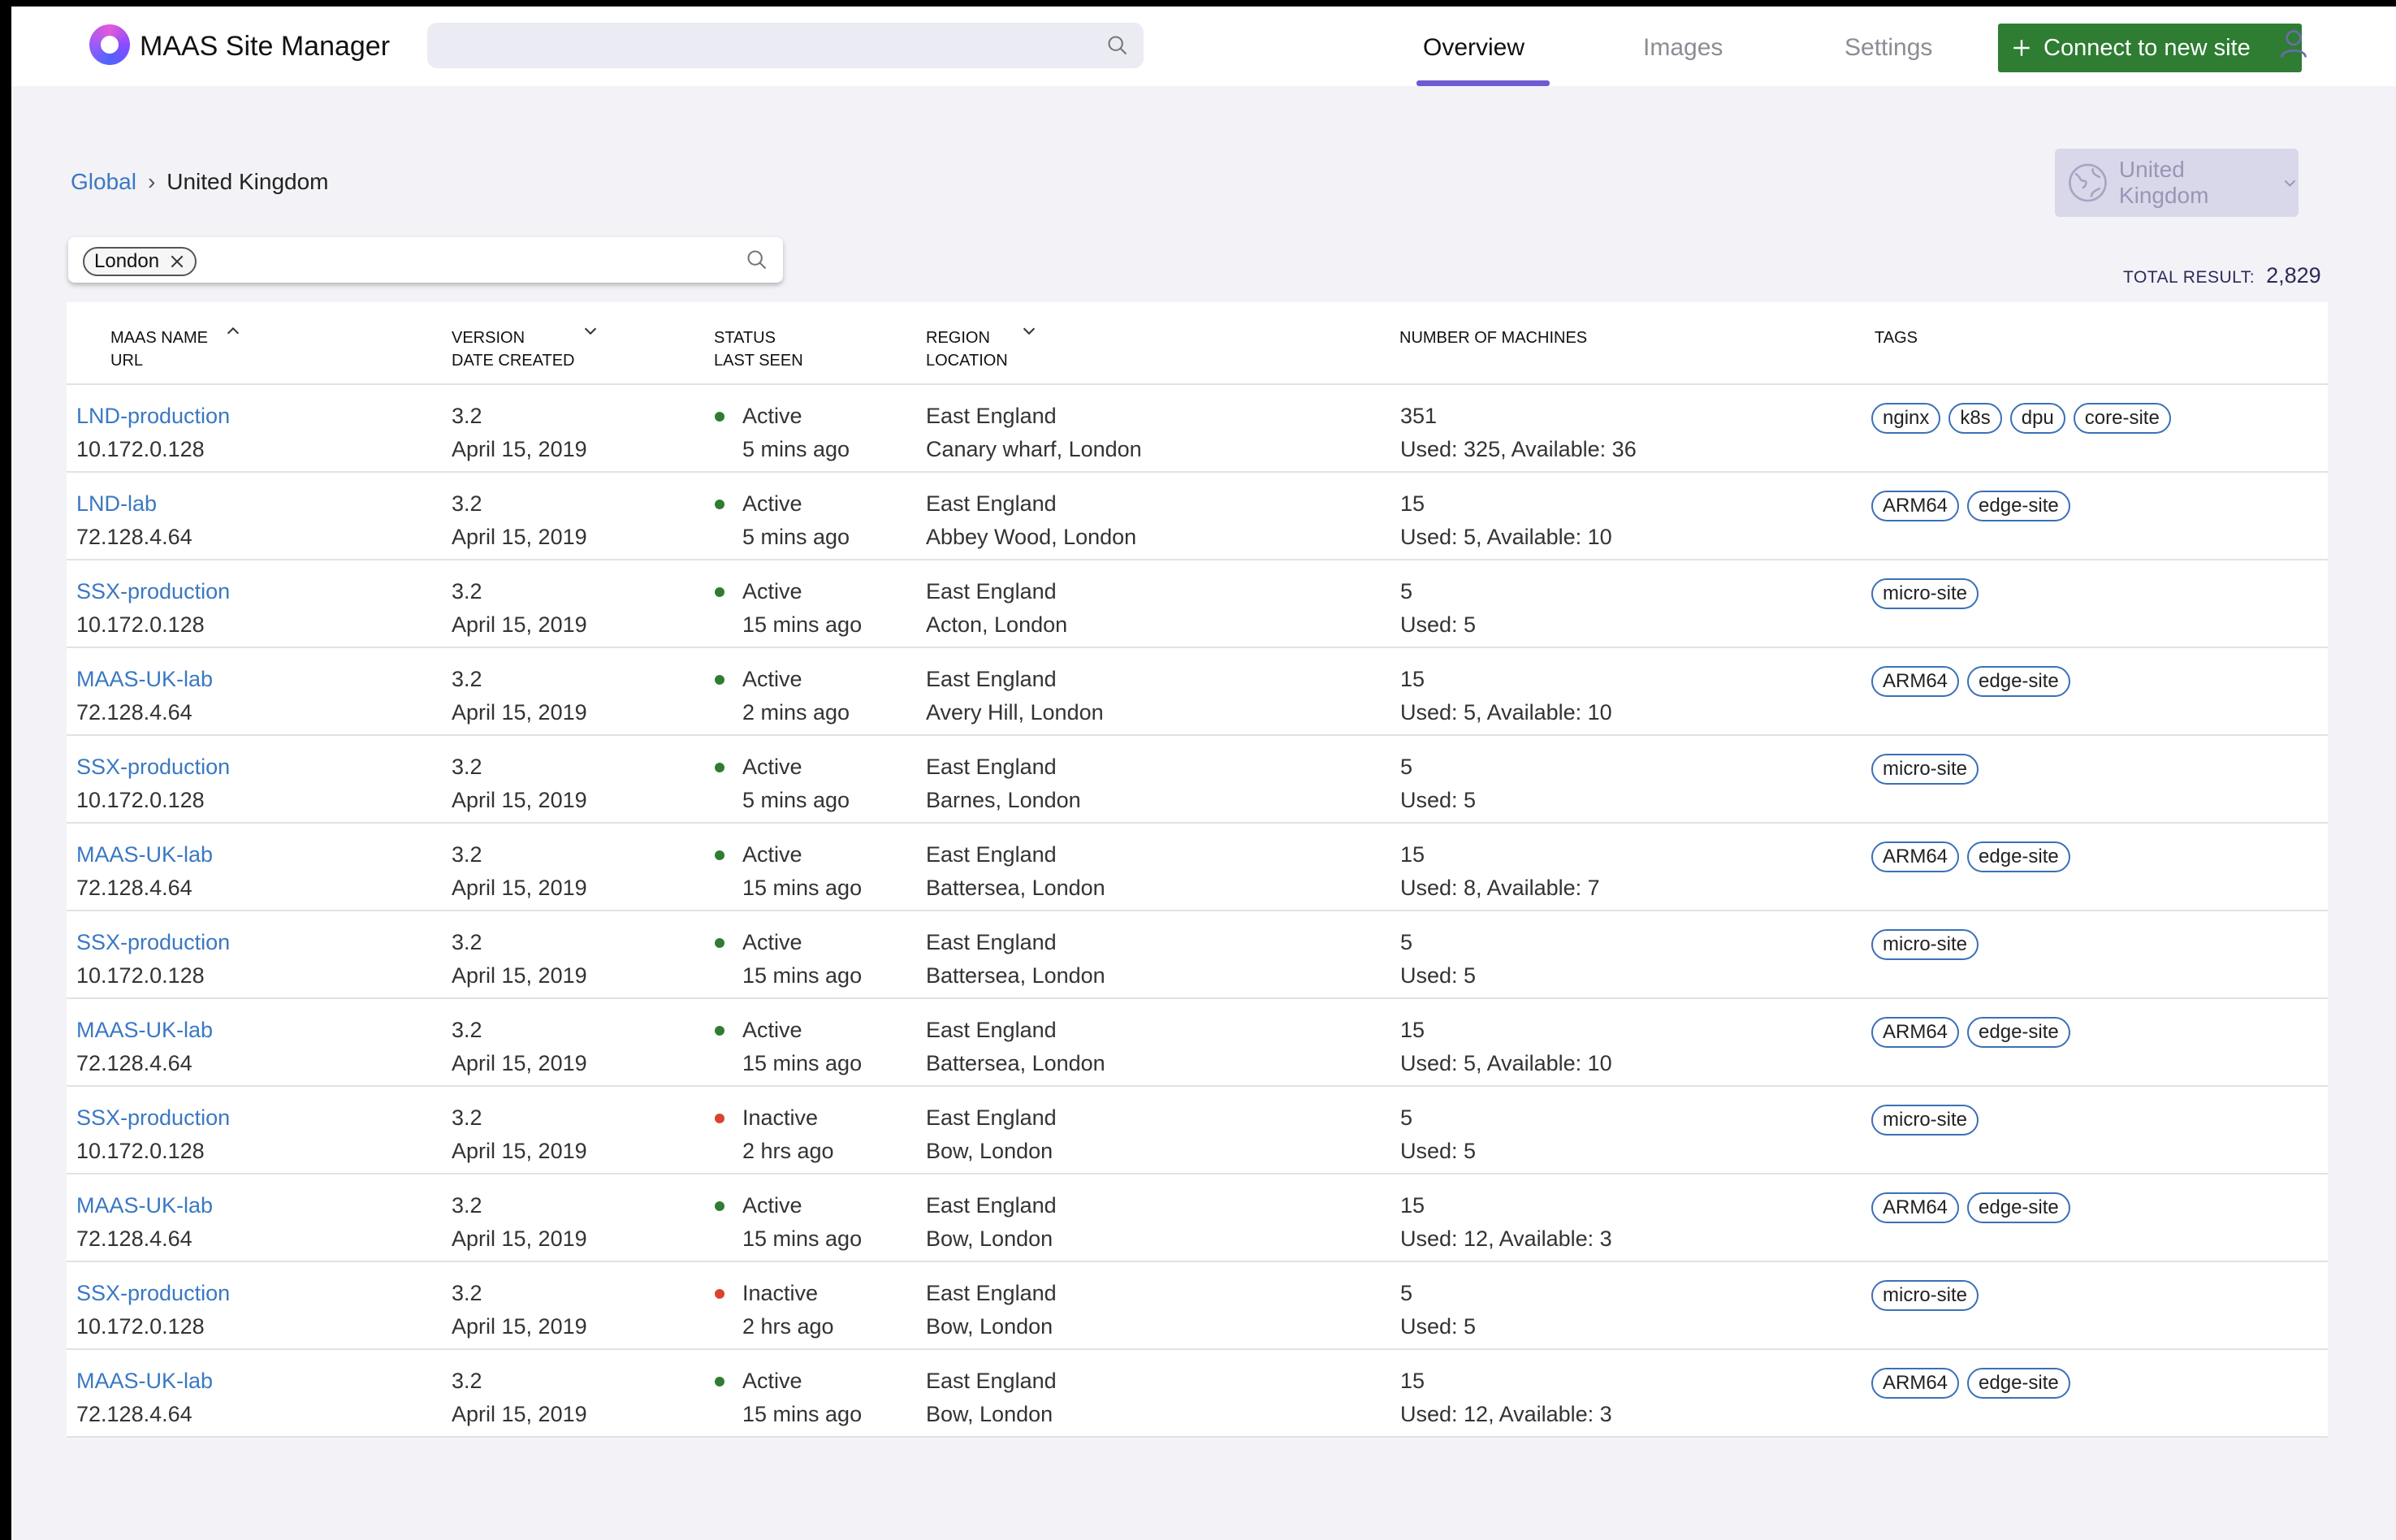 This screenshot has height=1540, width=2396. What do you see at coordinates (1474, 47) in the screenshot?
I see `tab-overview: Overview` at bounding box center [1474, 47].